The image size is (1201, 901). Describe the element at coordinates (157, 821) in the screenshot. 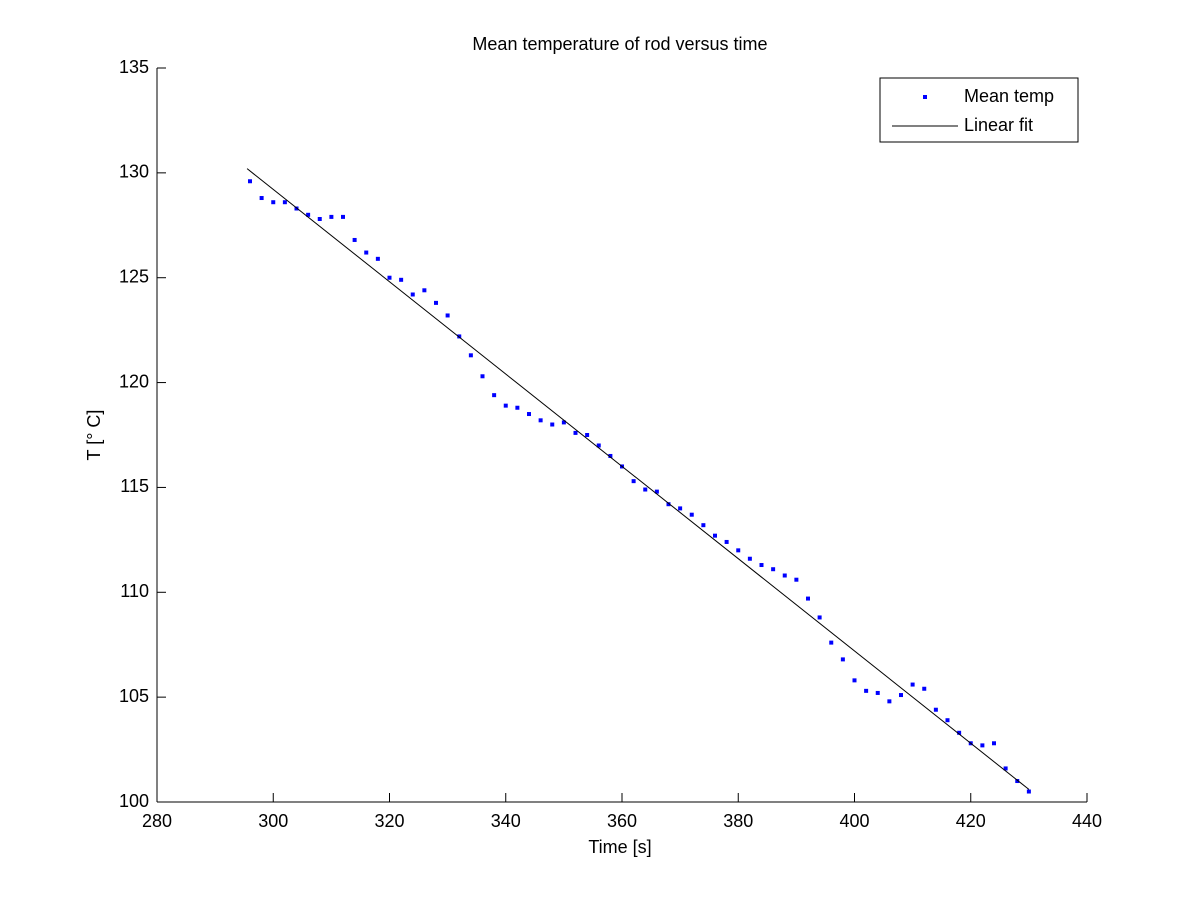

I see `x-tick-label: 280` at that location.